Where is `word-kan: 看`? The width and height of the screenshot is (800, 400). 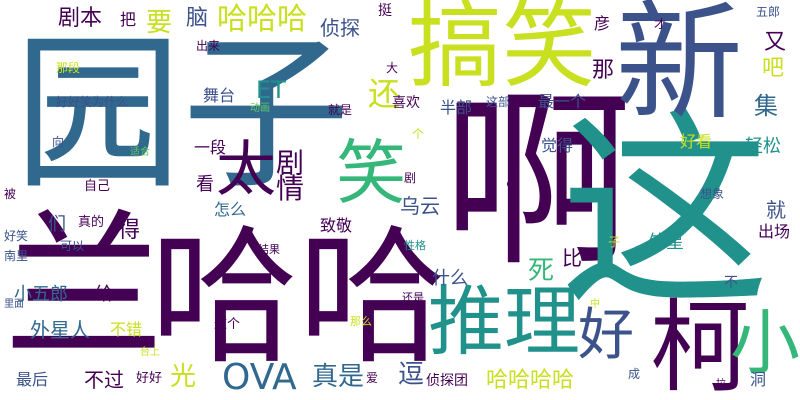
word-kan: 看 is located at coordinates (205, 184).